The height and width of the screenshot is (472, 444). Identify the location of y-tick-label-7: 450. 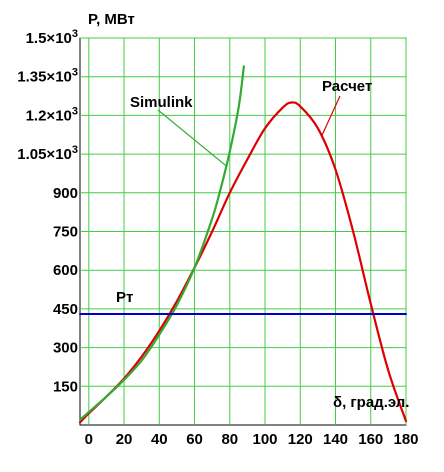
(65, 309).